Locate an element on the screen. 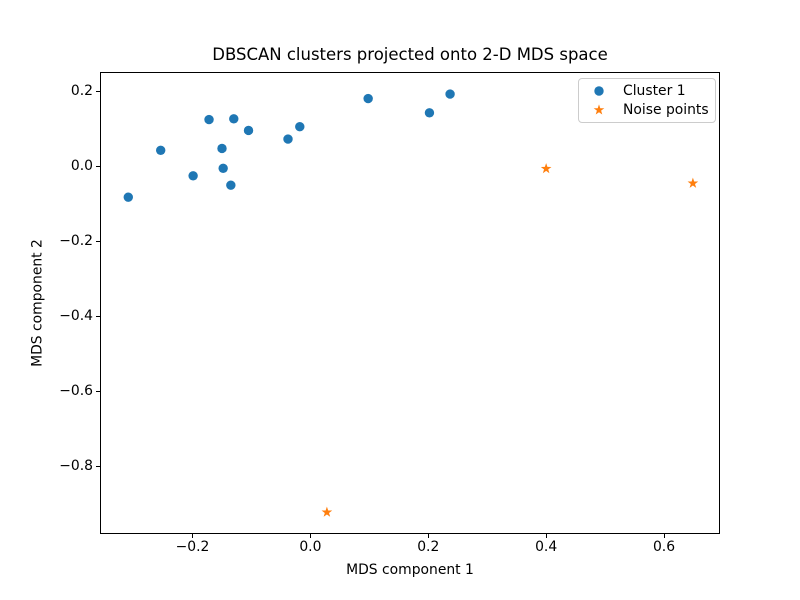 This screenshot has height=600, width=800. legend-star-icon is located at coordinates (599, 110).